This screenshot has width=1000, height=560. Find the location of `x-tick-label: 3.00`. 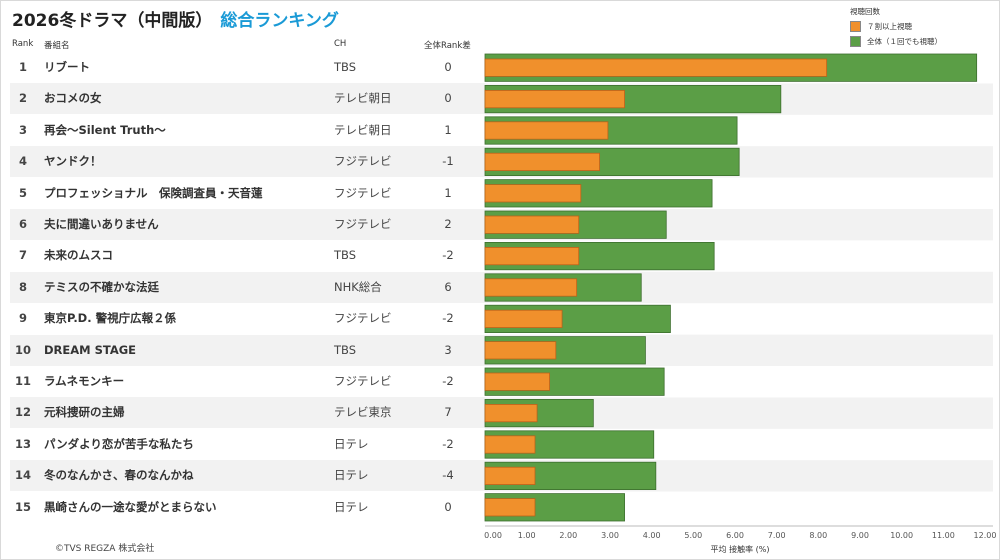

x-tick-label: 3.00 is located at coordinates (610, 535).